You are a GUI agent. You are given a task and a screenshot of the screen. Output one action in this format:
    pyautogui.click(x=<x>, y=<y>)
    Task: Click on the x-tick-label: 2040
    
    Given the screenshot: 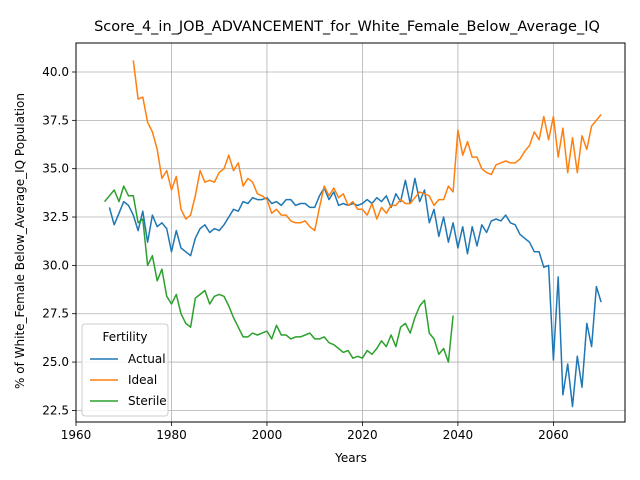 What is the action you would take?
    pyautogui.click(x=458, y=435)
    